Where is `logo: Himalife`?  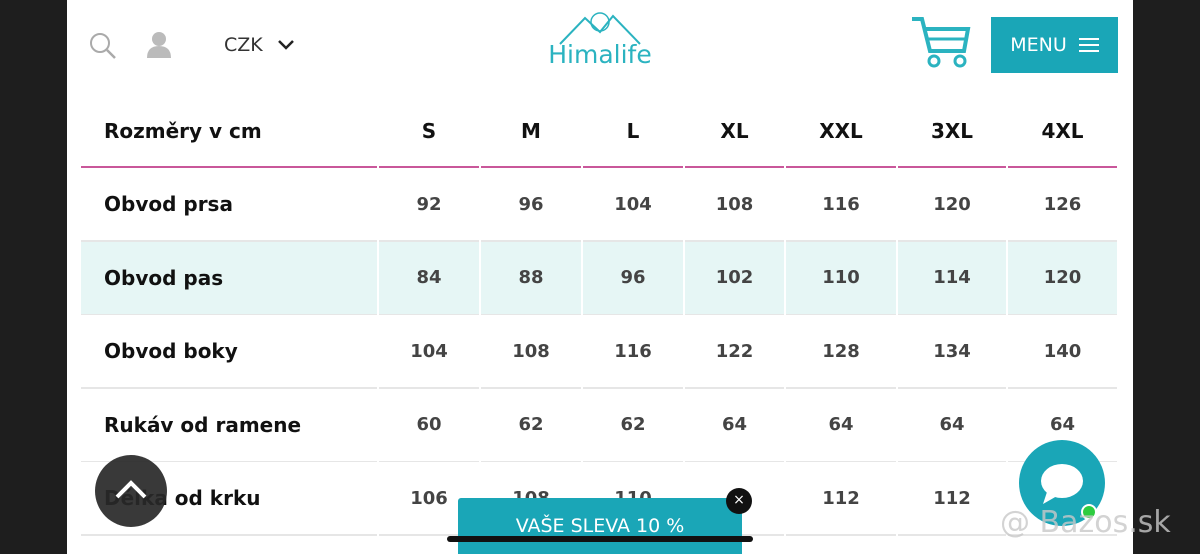 logo: Himalife is located at coordinates (600, 54).